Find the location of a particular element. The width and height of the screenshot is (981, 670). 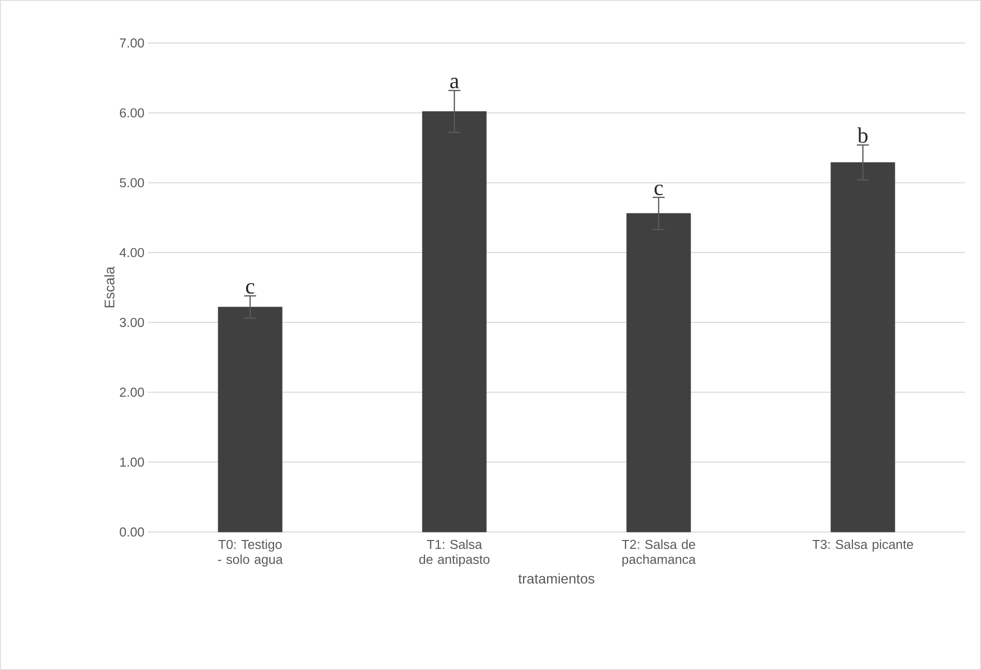

y-tick-label: 5.00 is located at coordinates (132, 183).